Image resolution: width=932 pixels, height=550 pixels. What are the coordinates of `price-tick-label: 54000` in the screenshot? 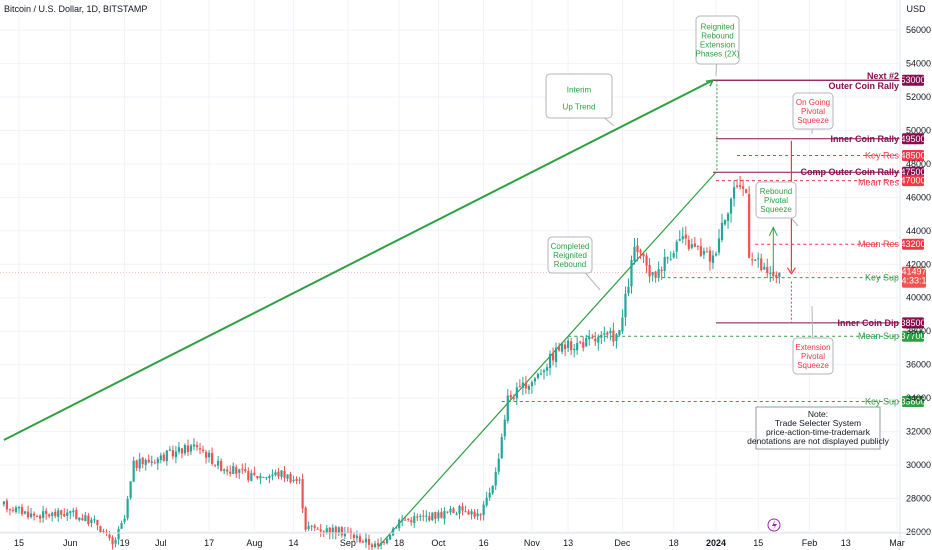 It's located at (918, 63).